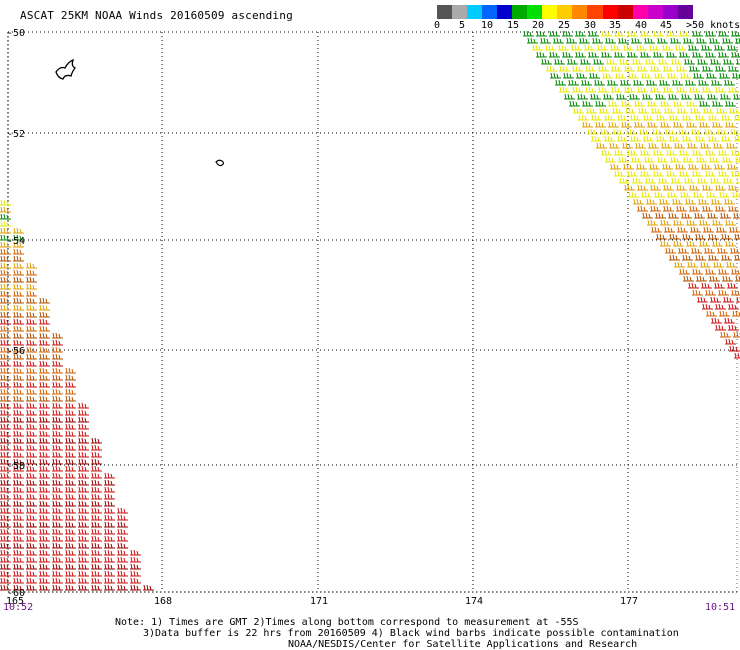  What do you see at coordinates (16, 466) in the screenshot?
I see `lat-label: -58` at bounding box center [16, 466].